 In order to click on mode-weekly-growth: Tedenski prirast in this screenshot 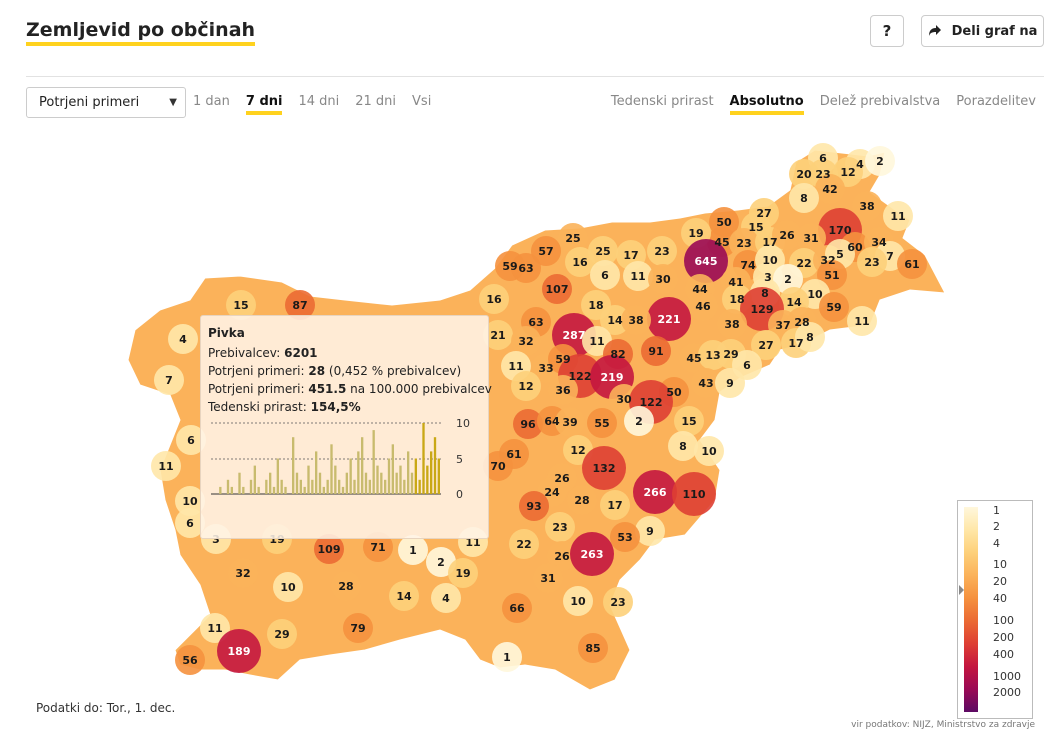, I will do `click(662, 101)`.